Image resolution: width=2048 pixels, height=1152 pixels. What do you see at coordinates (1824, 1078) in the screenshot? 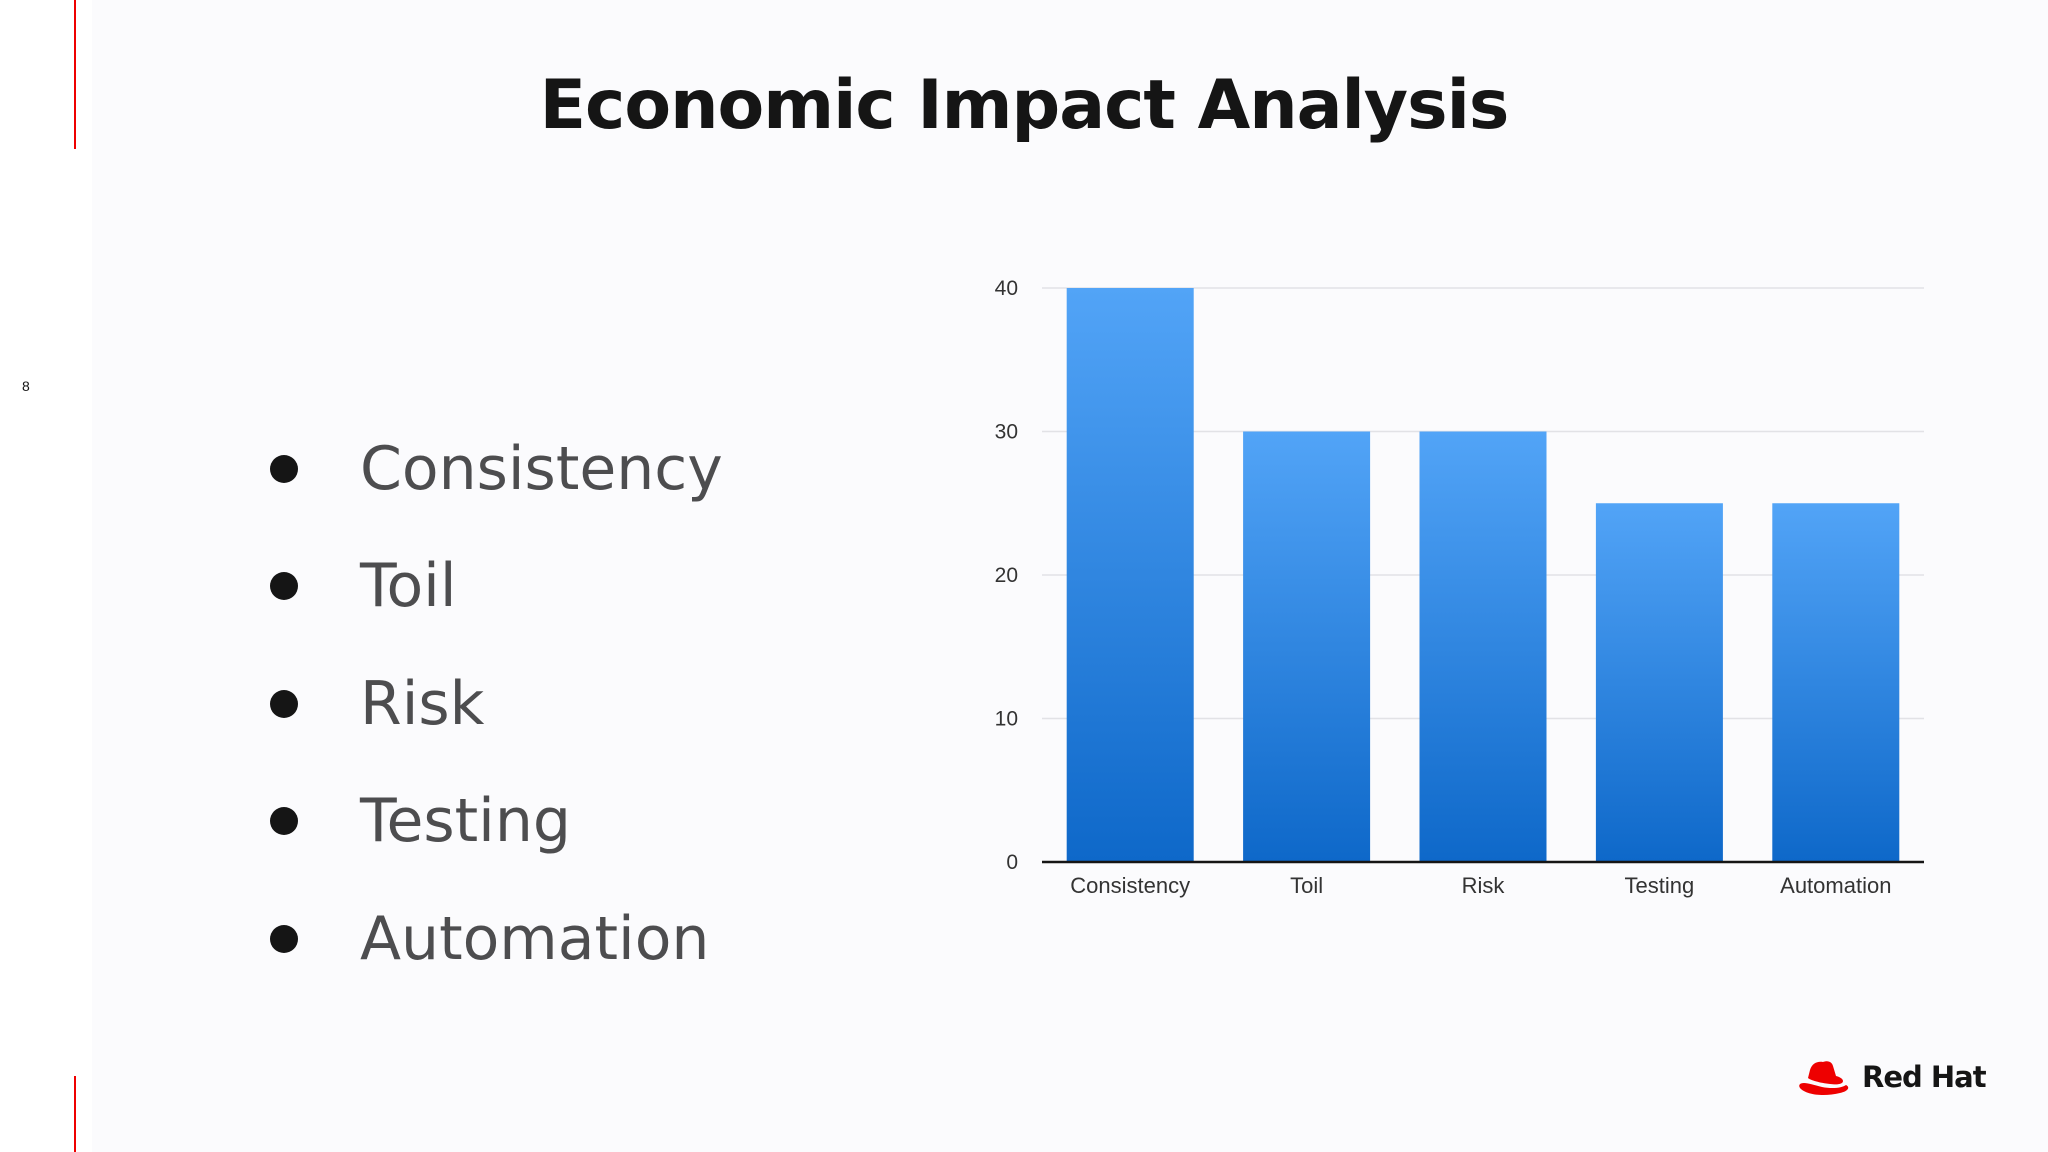
I see `red-hat-icon` at bounding box center [1824, 1078].